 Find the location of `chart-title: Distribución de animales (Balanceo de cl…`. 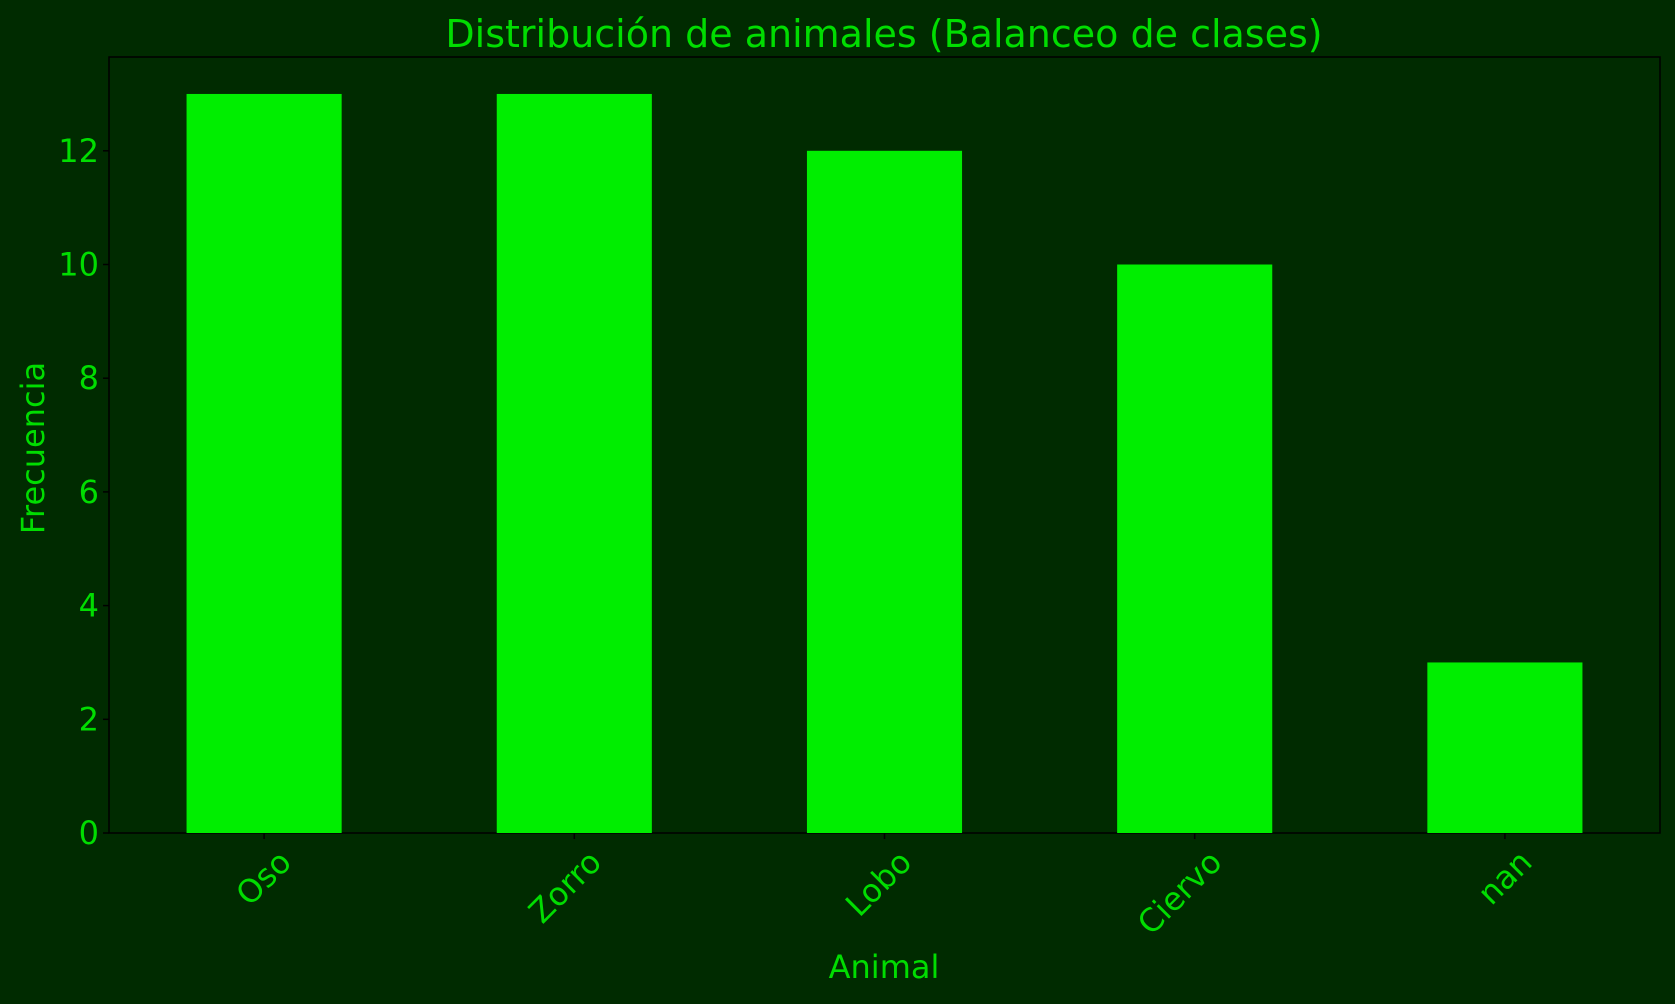

chart-title: Distribución de animales (Balanceo de cl… is located at coordinates (883, 34).